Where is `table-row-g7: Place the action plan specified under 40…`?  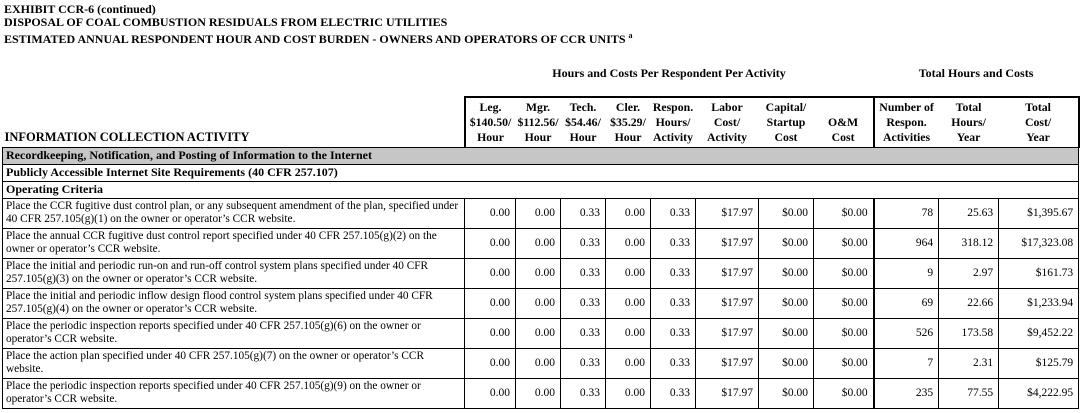 table-row-g7: Place the action plan specified under 40… is located at coordinates (541, 363).